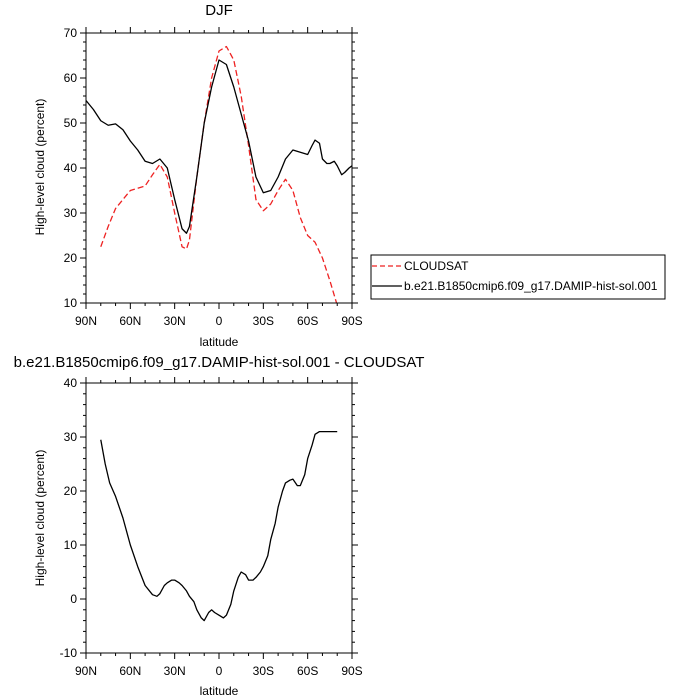  I want to click on bottom-chart-x-tick-label: 90S, so click(351, 671).